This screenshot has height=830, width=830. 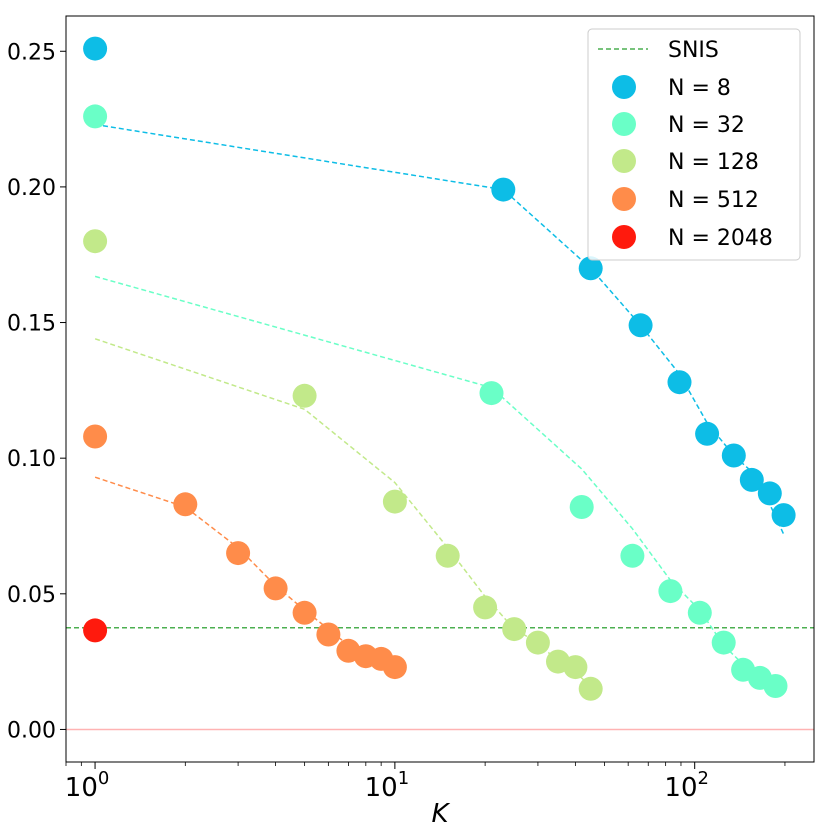 I want to click on x-tick-exponent-0: 0, so click(x=103, y=778).